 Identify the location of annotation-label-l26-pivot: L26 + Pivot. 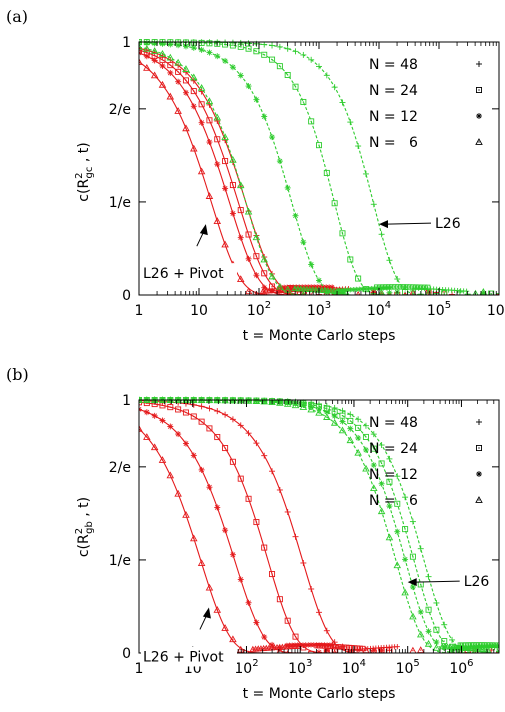
(183, 657).